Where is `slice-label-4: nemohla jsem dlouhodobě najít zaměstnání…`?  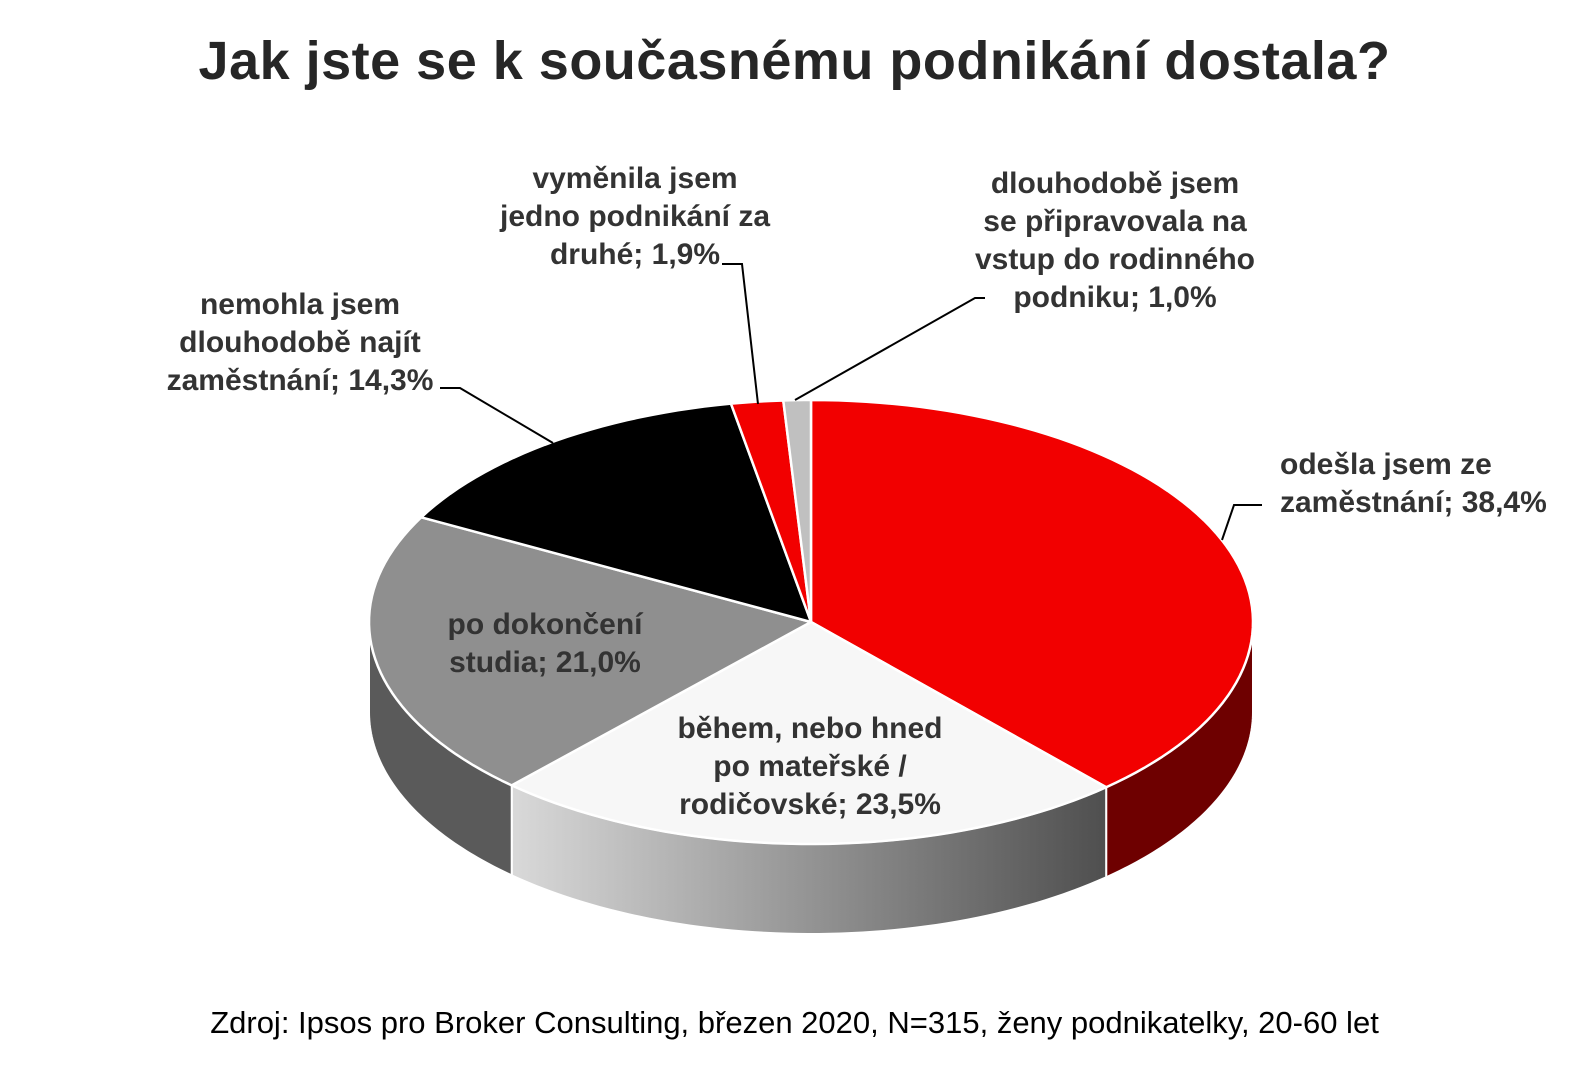
slice-label-4: nemohla jsem dlouhodobě najít zaměstnání… is located at coordinates (300, 342).